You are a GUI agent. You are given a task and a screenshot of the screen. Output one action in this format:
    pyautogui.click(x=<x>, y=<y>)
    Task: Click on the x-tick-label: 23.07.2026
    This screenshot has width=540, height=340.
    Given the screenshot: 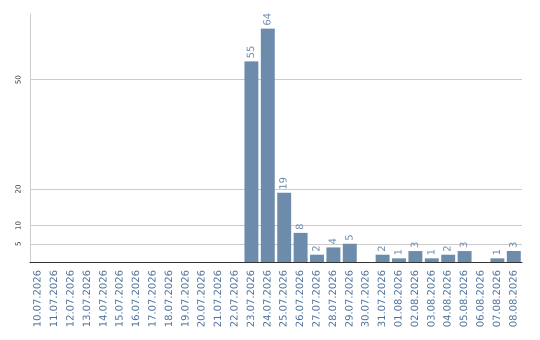 What is the action you would take?
    pyautogui.click(x=251, y=299)
    